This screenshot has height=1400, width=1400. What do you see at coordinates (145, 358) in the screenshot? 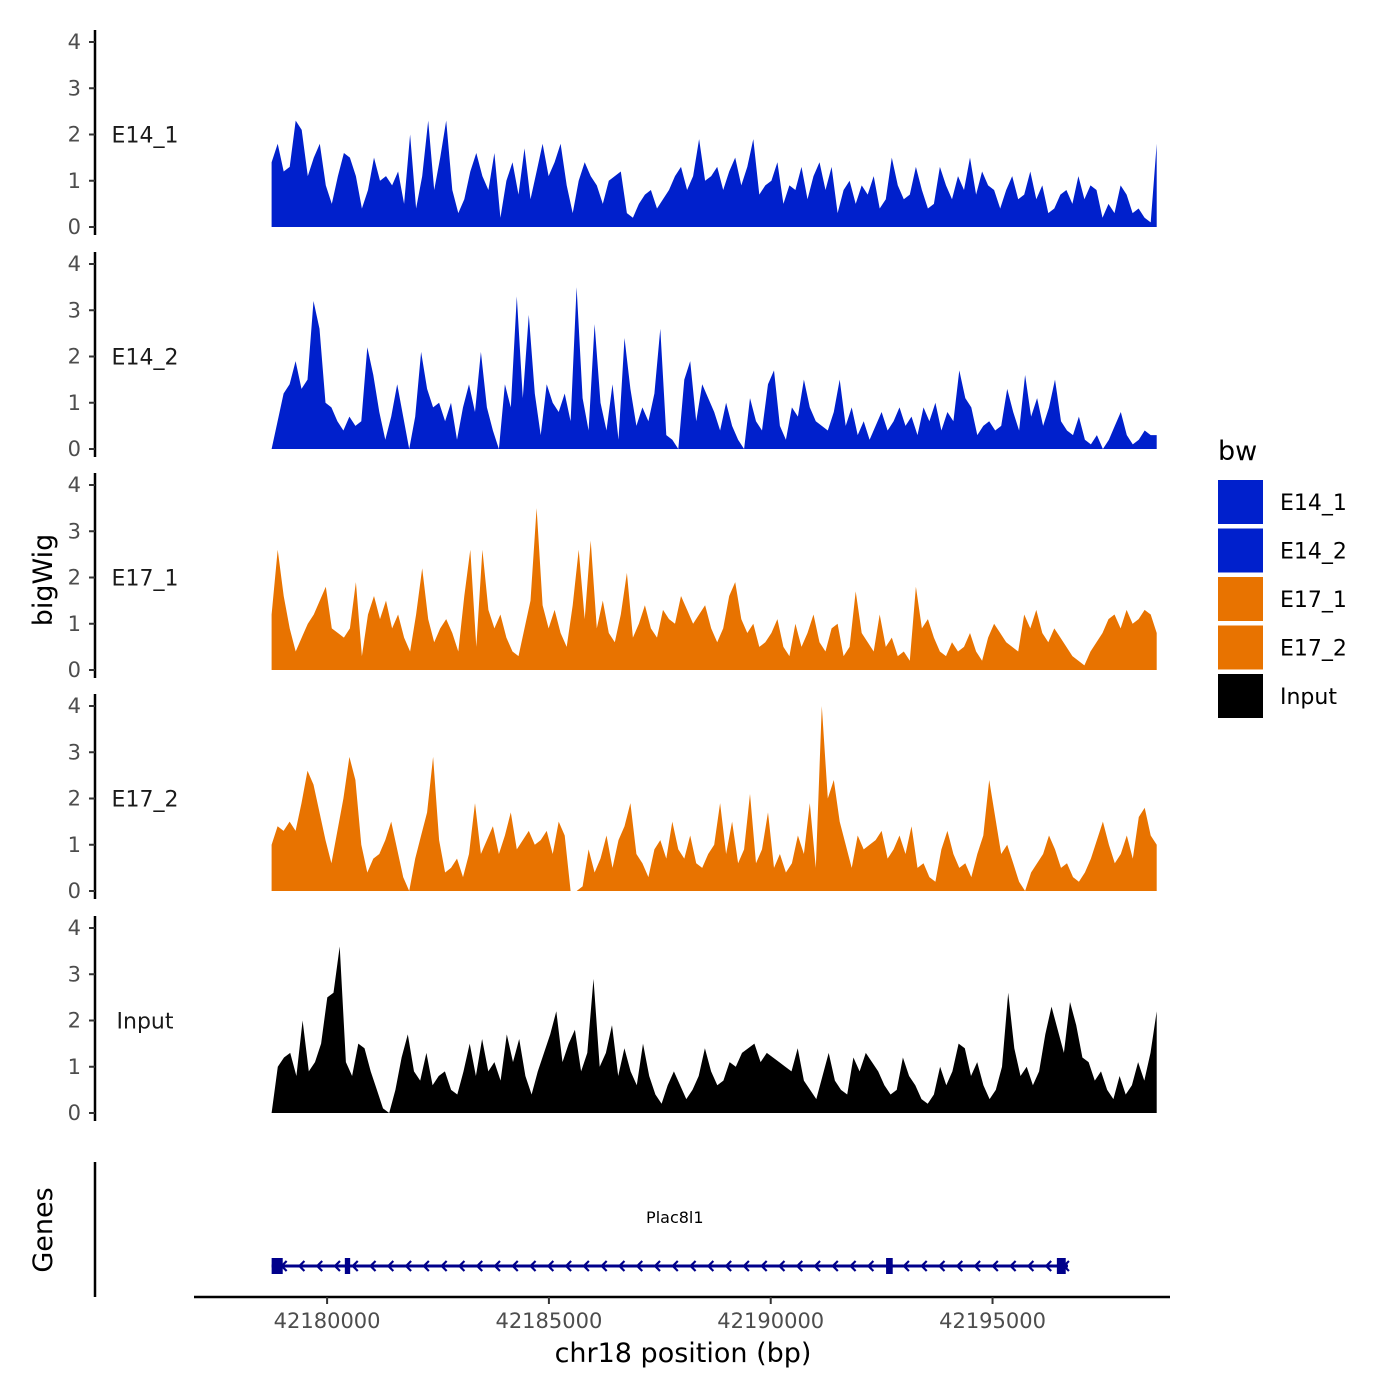
I see `track-label: E14_2` at bounding box center [145, 358].